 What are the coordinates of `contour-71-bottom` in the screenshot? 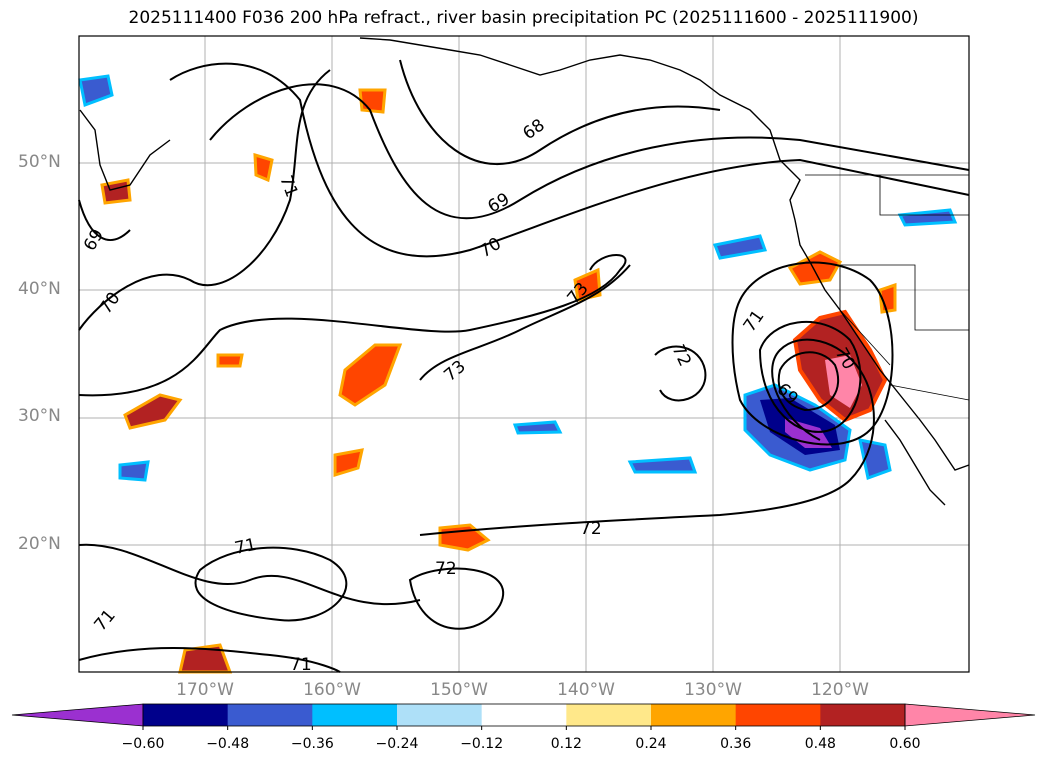 It's located at (209, 660).